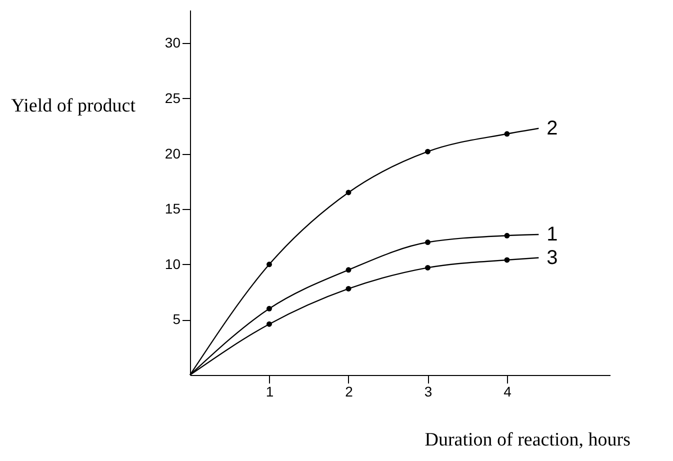 This screenshot has height=461, width=673. Describe the element at coordinates (172, 264) in the screenshot. I see `y-tick-label: 10` at that location.